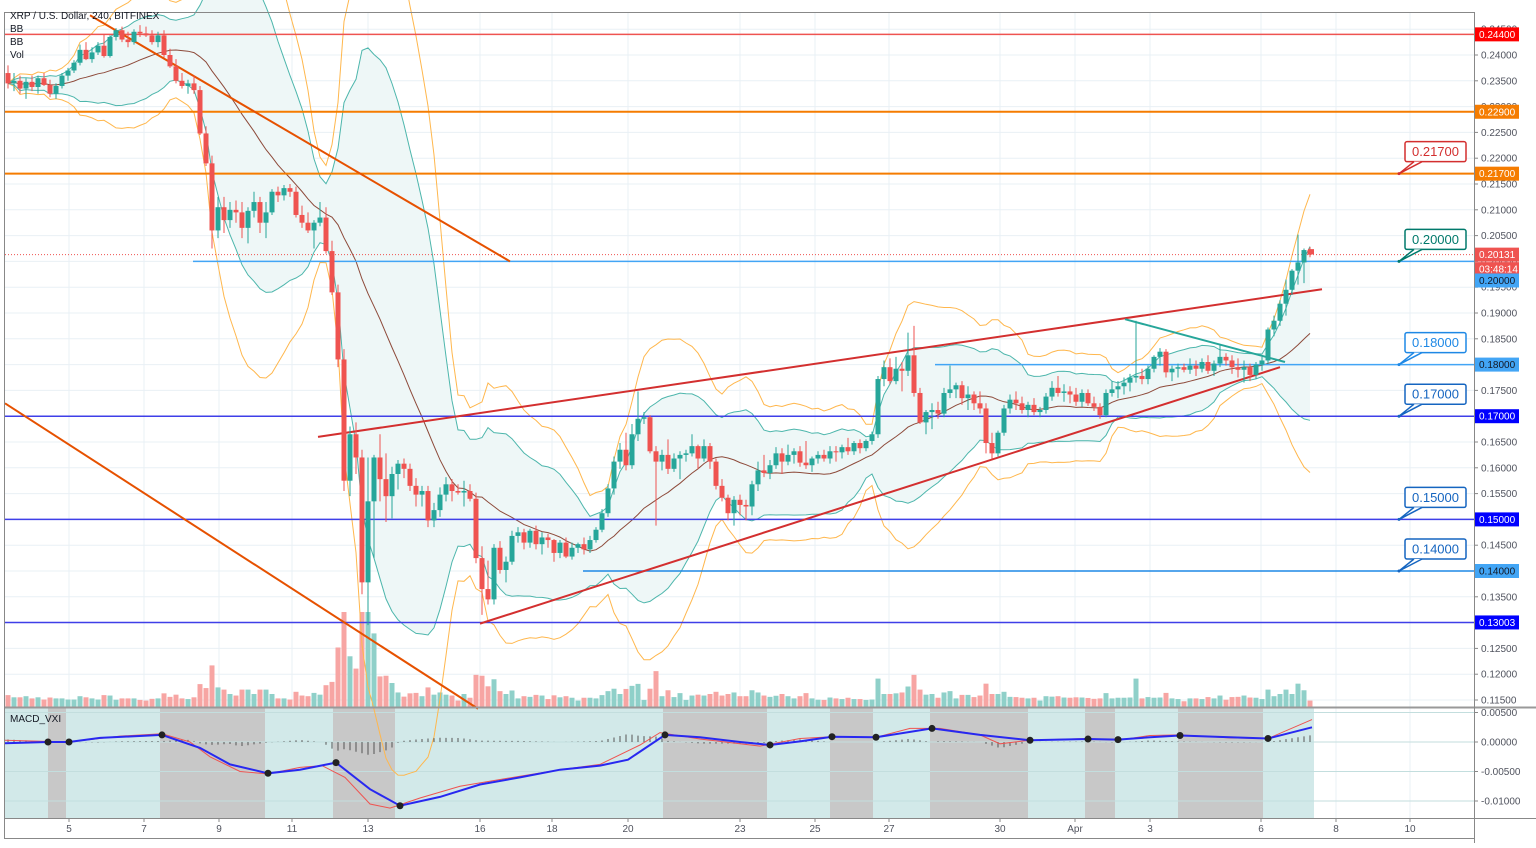  What do you see at coordinates (1499, 597) in the screenshot?
I see `price-tick-label: 0.13500` at bounding box center [1499, 597].